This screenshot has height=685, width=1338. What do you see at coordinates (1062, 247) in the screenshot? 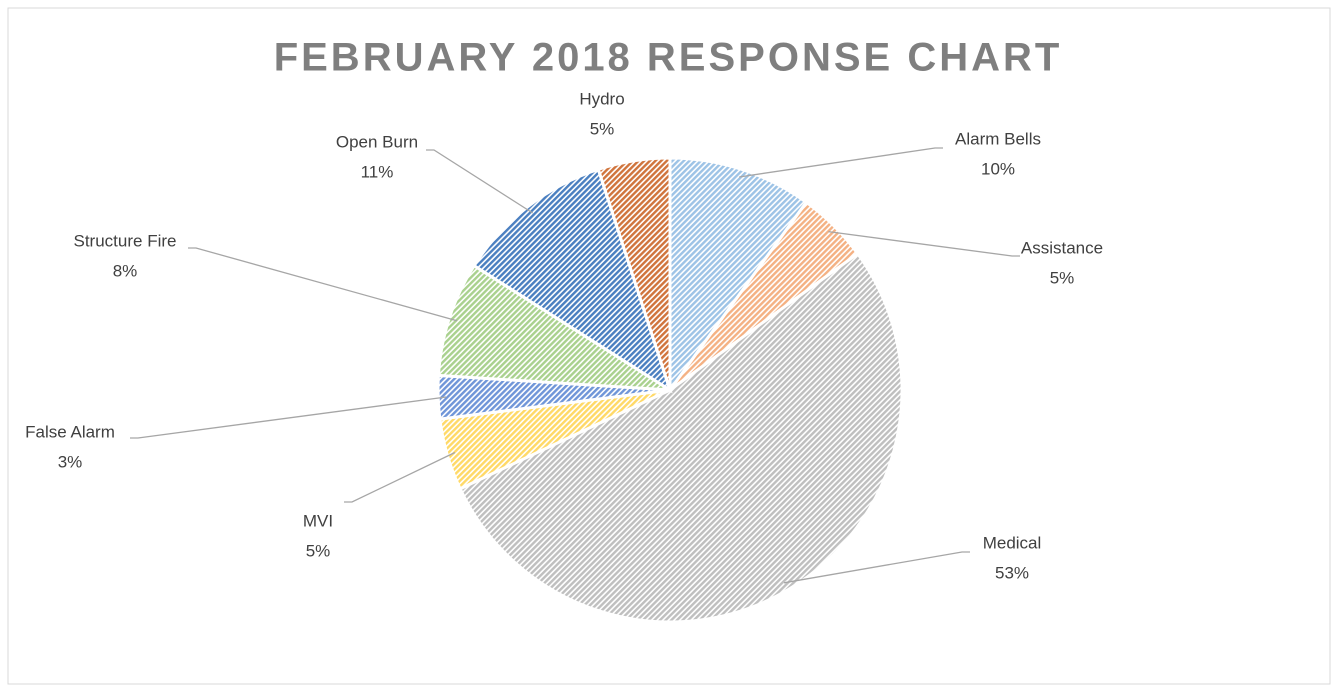
I see `slice-label: Assistance` at bounding box center [1062, 247].